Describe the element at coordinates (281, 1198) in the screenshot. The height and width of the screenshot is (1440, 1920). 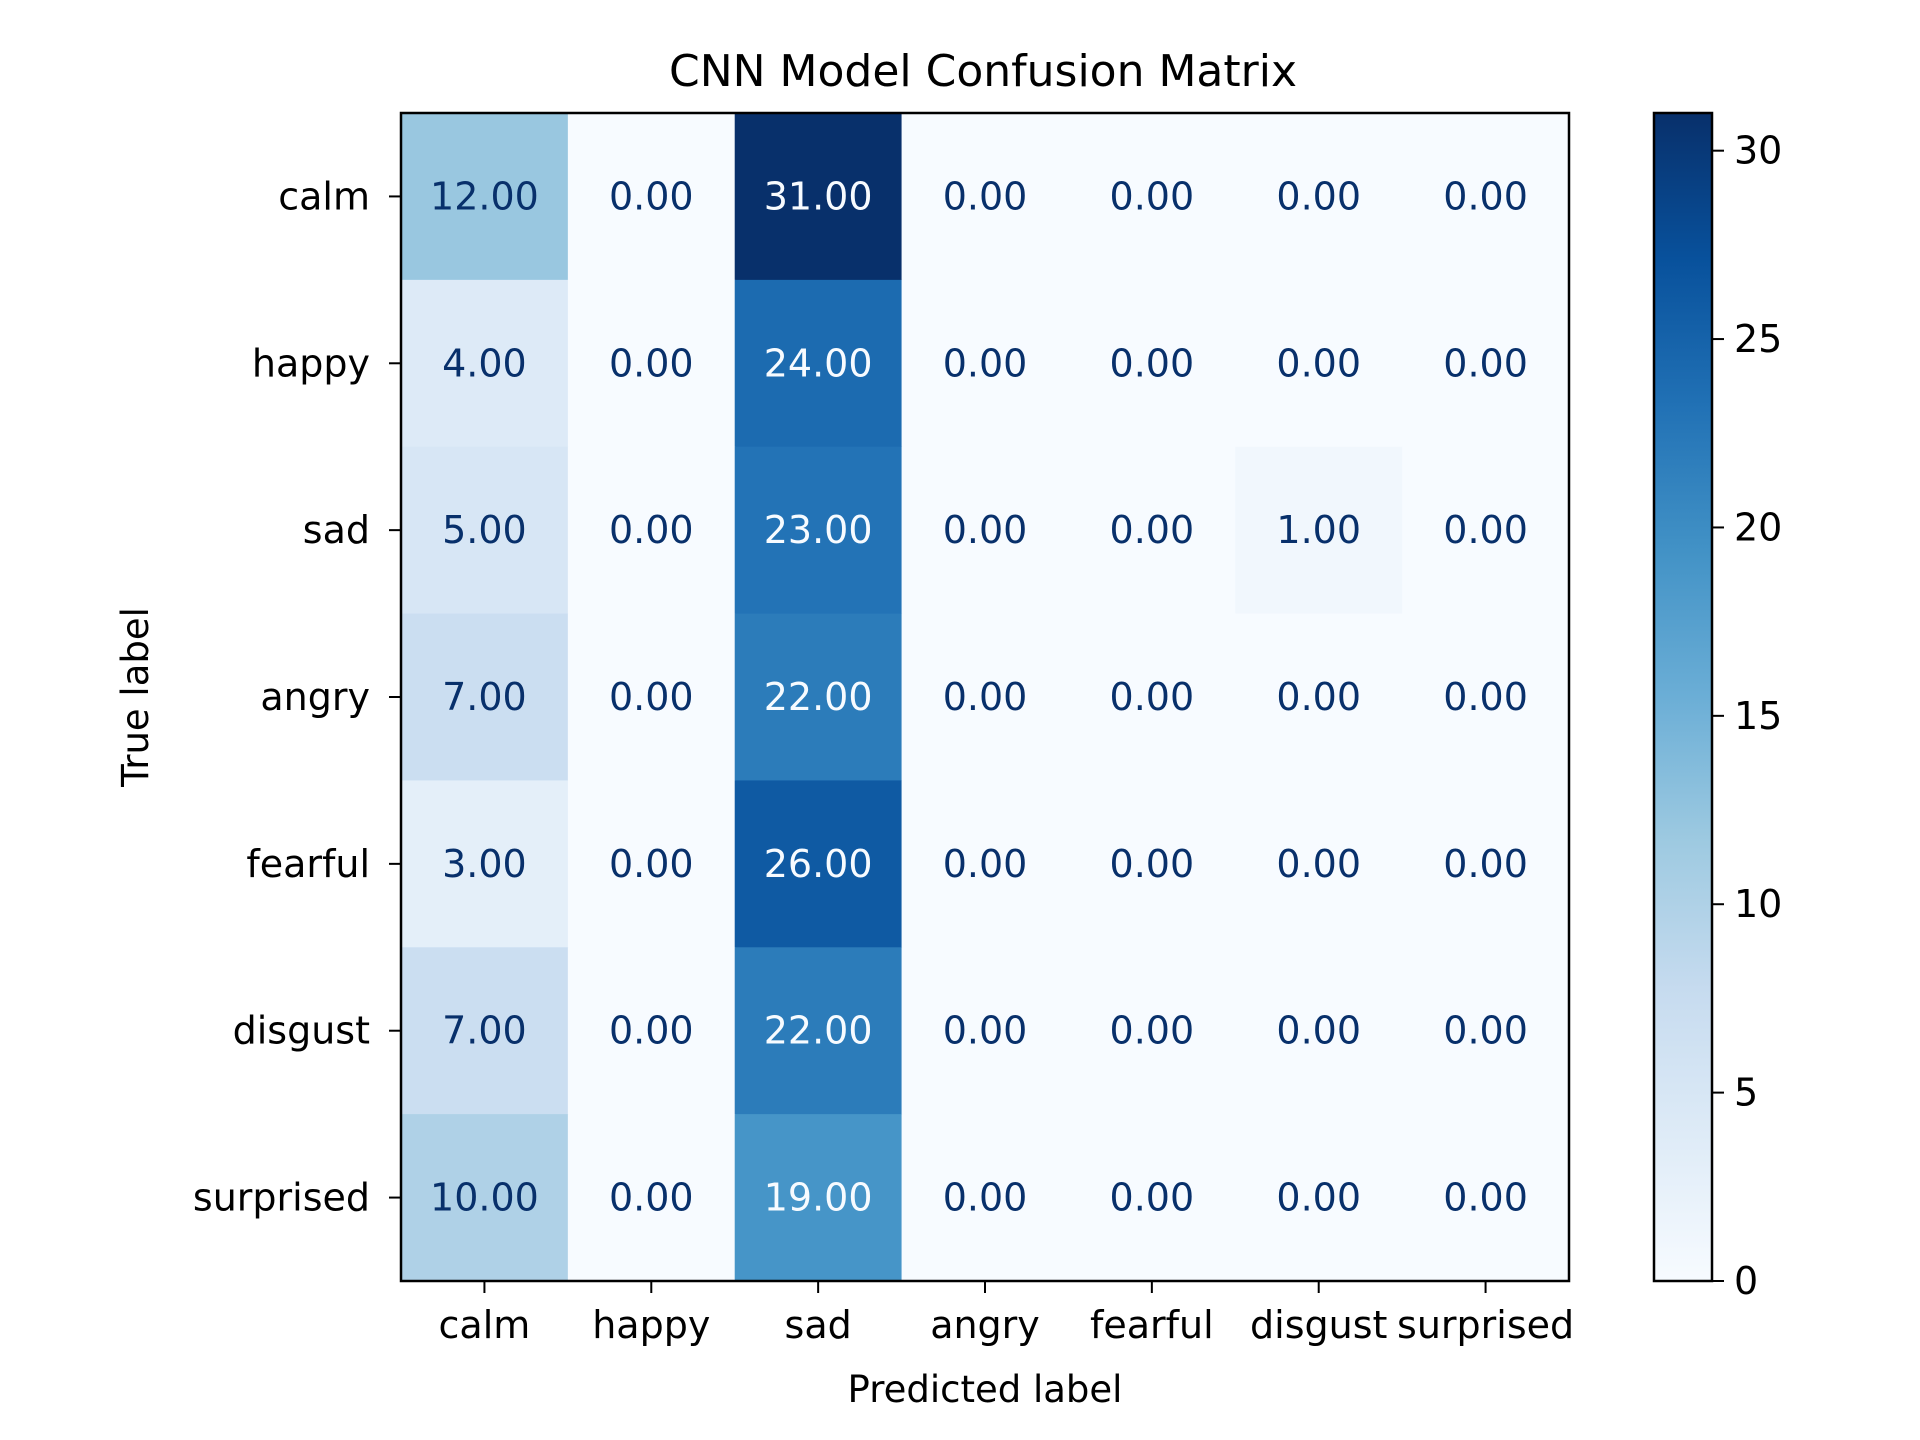
I see `y-tick-label: surprised` at that location.